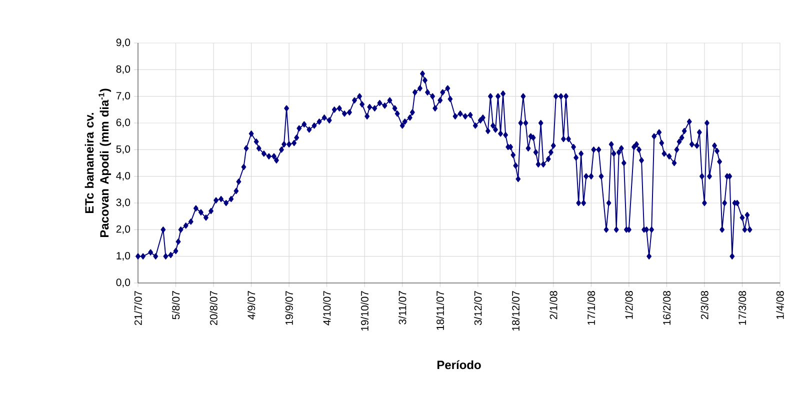 The height and width of the screenshot is (412, 788). Describe the element at coordinates (138, 308) in the screenshot. I see `x-tick-label: 21/7/07` at that location.